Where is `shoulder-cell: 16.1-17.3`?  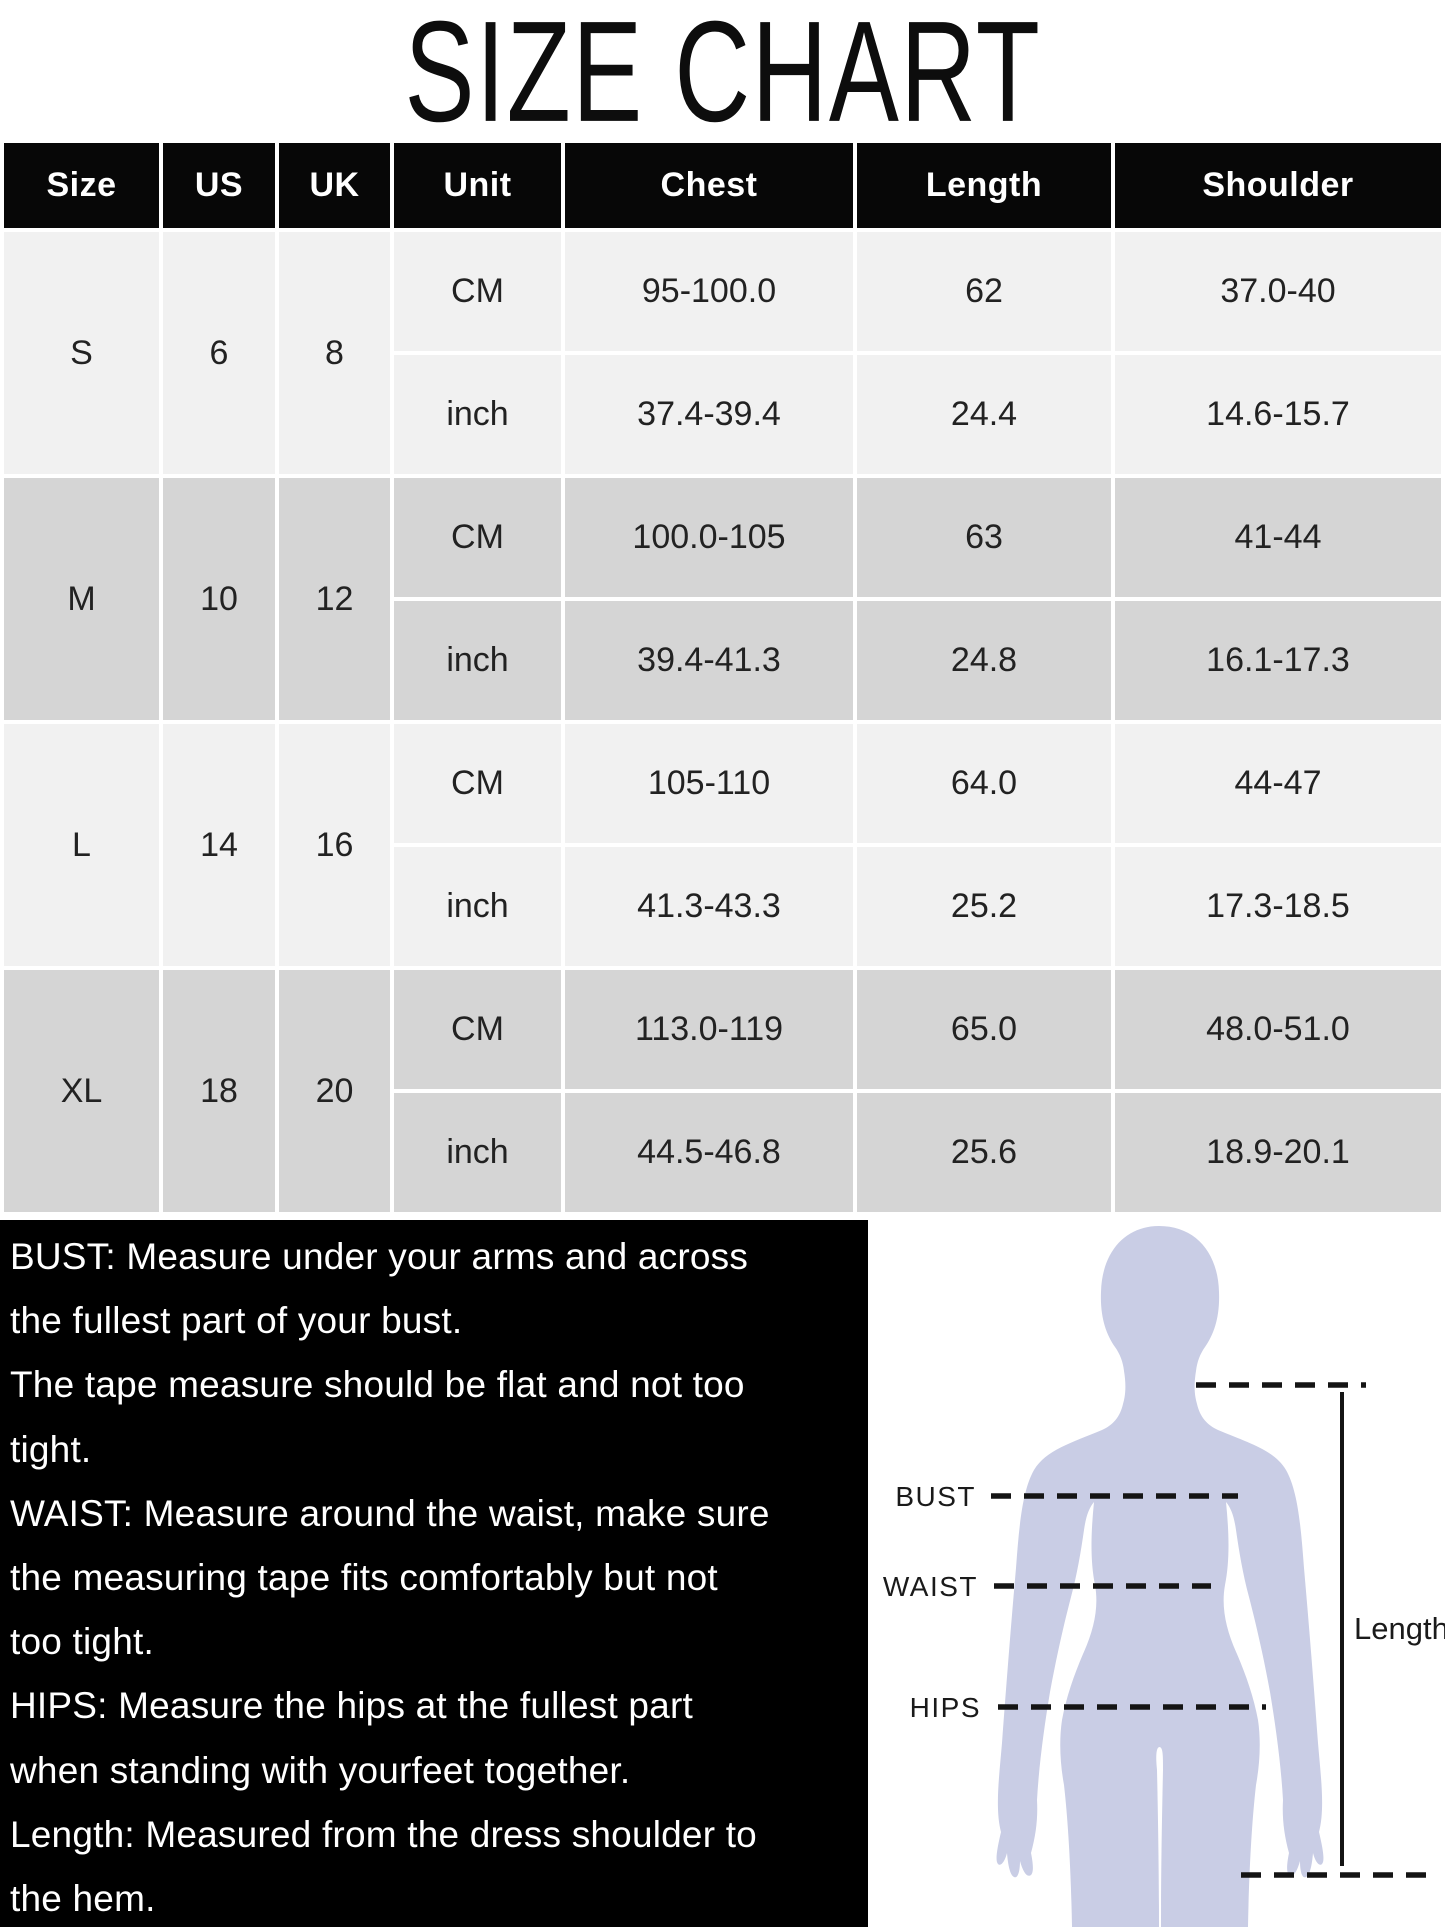
shoulder-cell: 16.1-17.3 is located at coordinates (1278, 660).